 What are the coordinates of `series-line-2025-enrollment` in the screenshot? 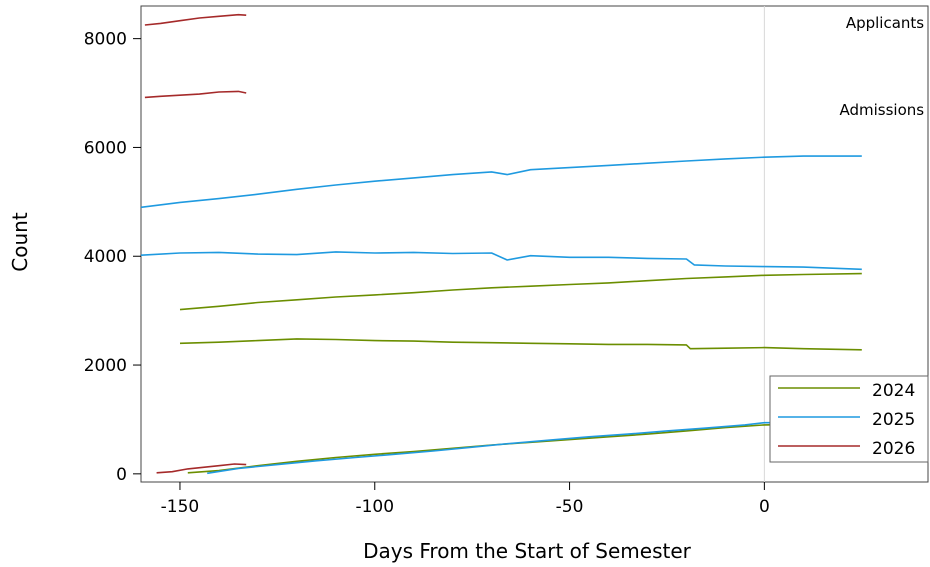 It's located at (534, 448).